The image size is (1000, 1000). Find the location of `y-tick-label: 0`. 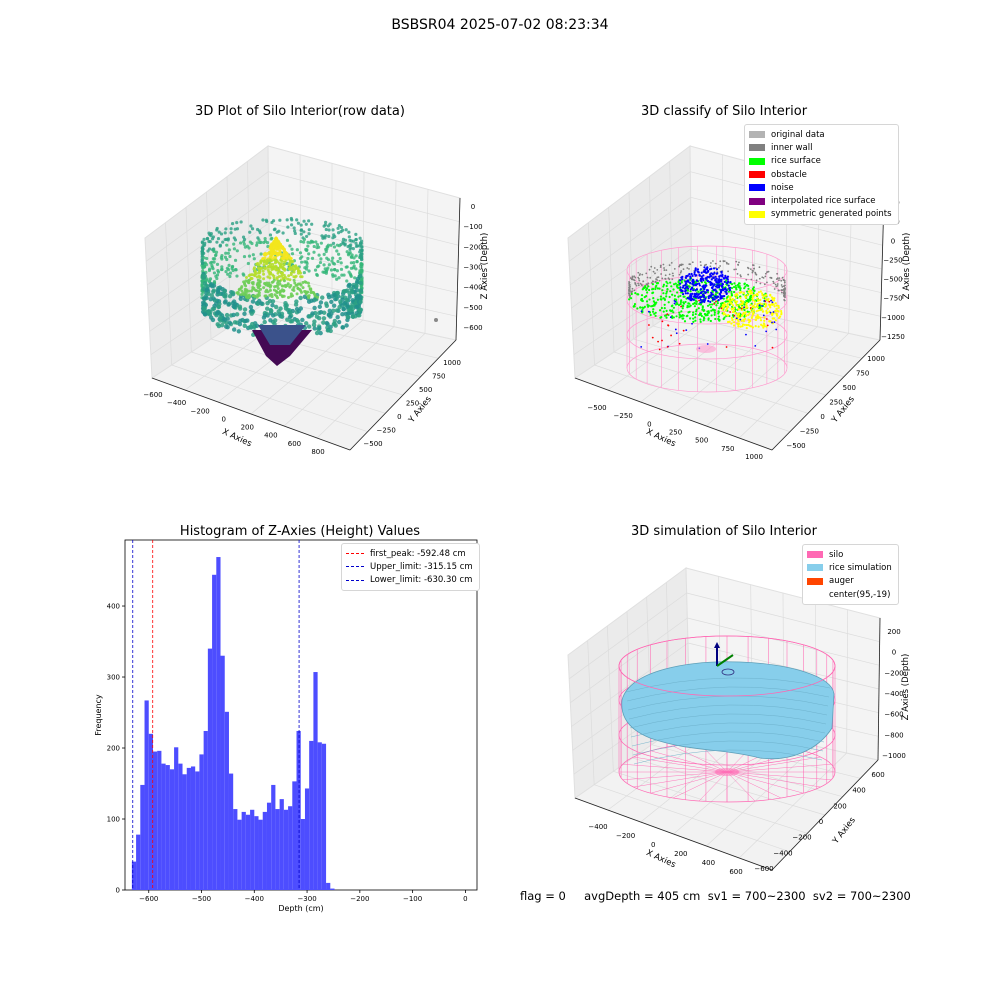

y-tick-label: 0 is located at coordinates (822, 417).